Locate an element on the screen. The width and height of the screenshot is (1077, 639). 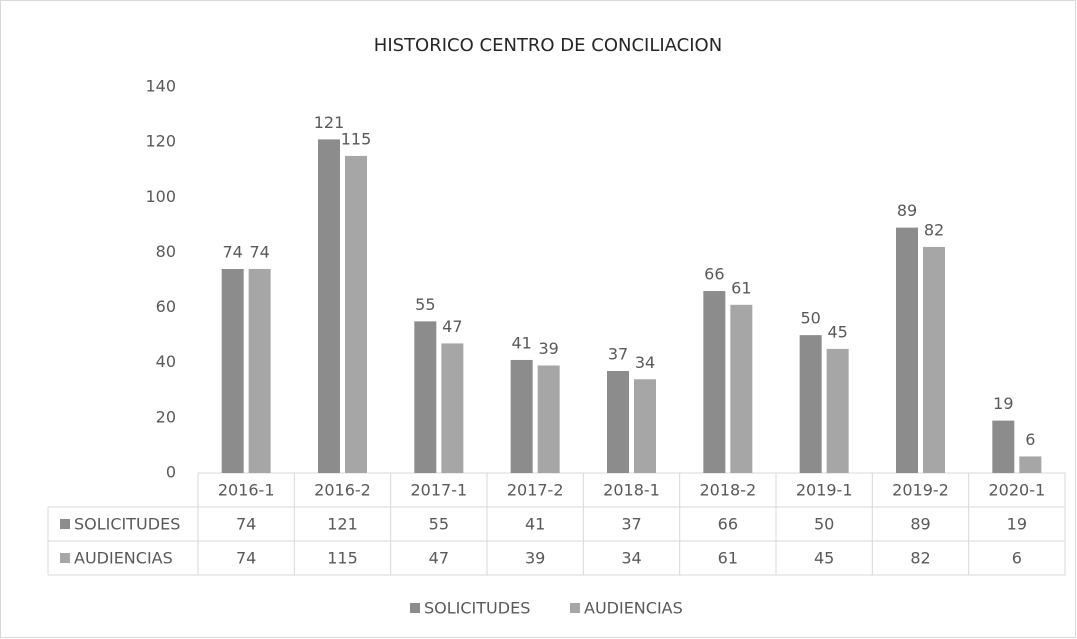
data-label: 47 is located at coordinates (452, 326).